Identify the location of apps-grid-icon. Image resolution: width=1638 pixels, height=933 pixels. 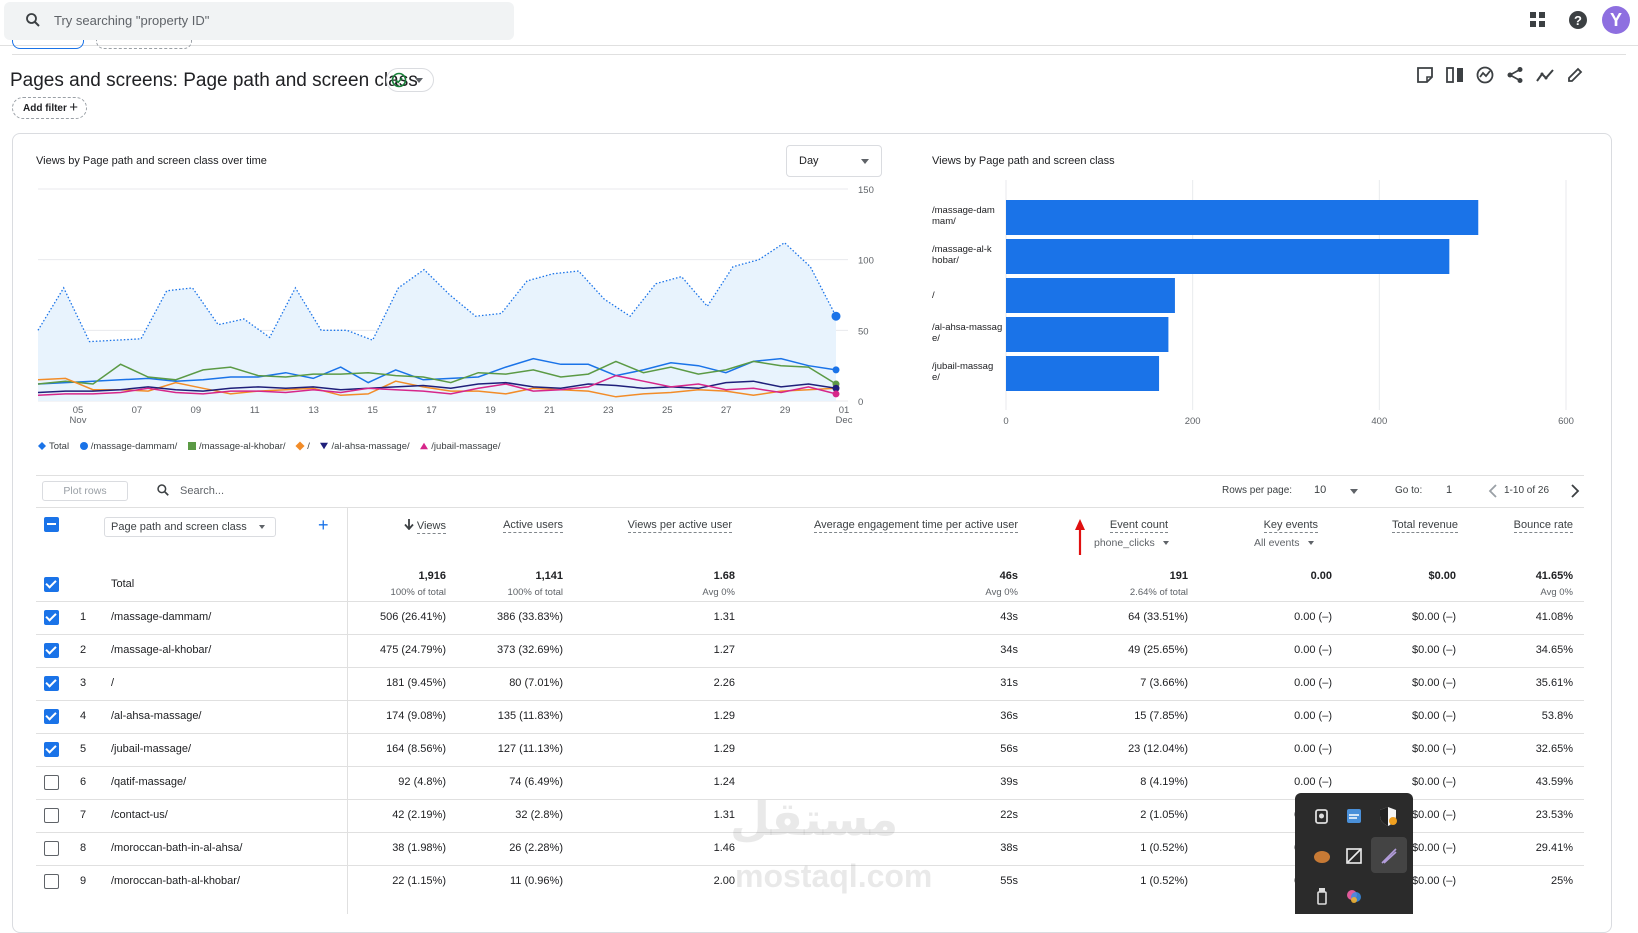
(1538, 20).